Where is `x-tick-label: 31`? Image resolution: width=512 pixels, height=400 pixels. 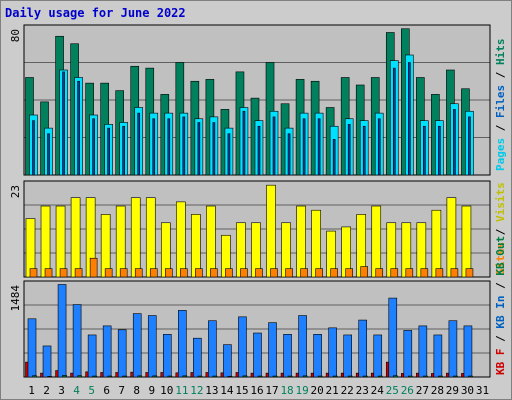
x-tick-label: 31 is located at coordinates (482, 390).